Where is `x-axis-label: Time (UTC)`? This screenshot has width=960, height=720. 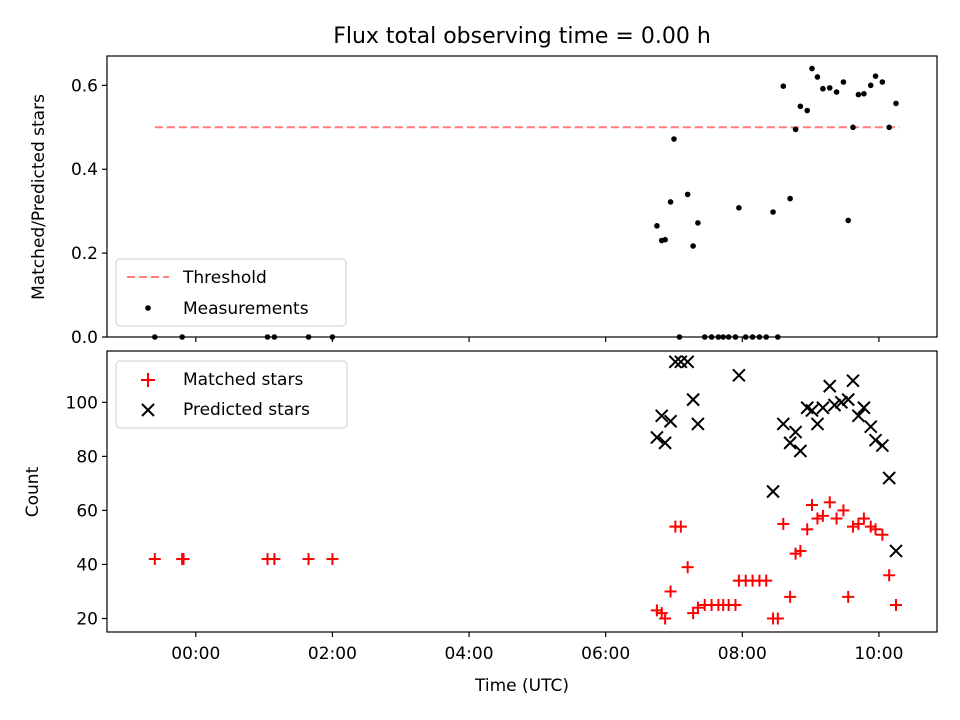
x-axis-label: Time (UTC) is located at coordinates (521, 686).